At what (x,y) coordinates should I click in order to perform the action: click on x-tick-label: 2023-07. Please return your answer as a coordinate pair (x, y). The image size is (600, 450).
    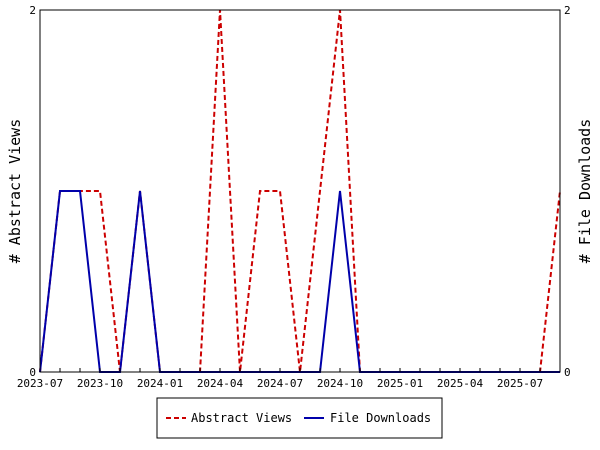
    Looking at the image, I should click on (40, 383).